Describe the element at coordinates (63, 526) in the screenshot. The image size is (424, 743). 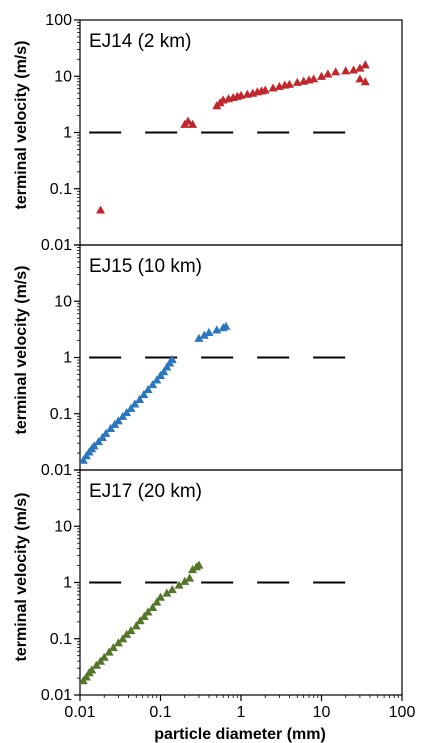
I see `y-tick-label-3-1: 10` at that location.